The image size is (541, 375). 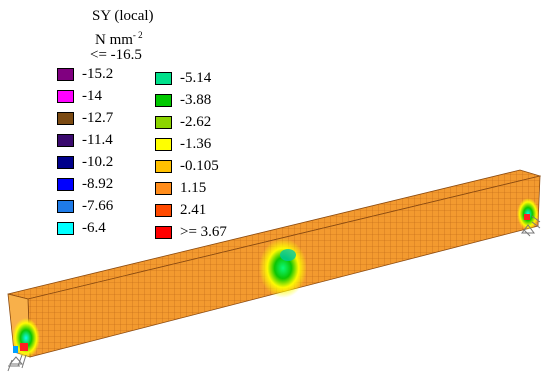 I want to click on legend-label: -2.62, so click(x=196, y=121).